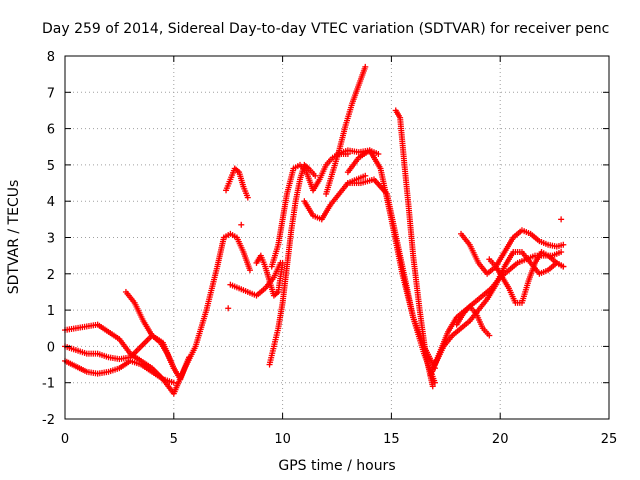 The width and height of the screenshot is (640, 480). I want to click on y-tick-label: 3, so click(51, 239).